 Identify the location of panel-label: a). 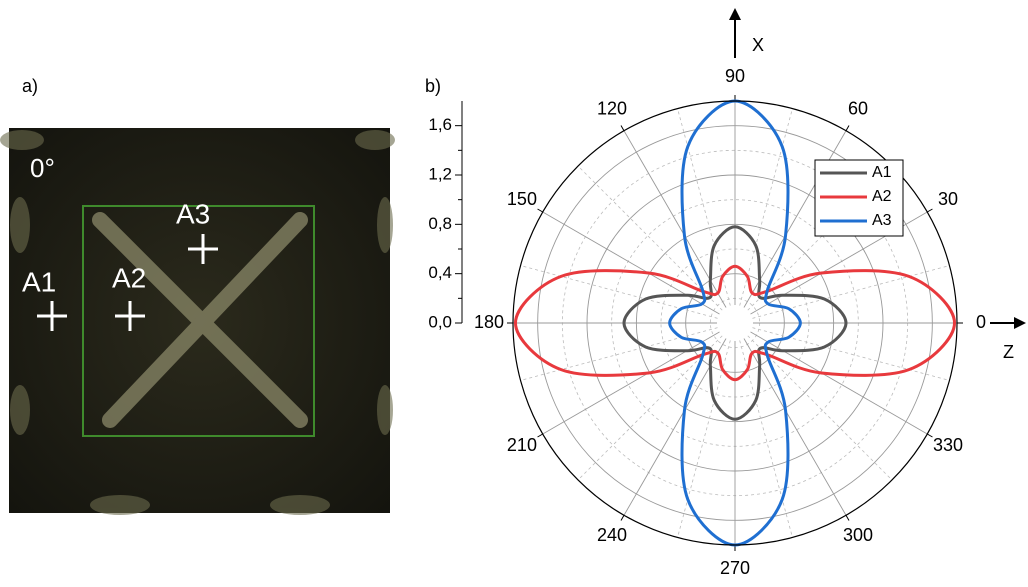
(30, 86).